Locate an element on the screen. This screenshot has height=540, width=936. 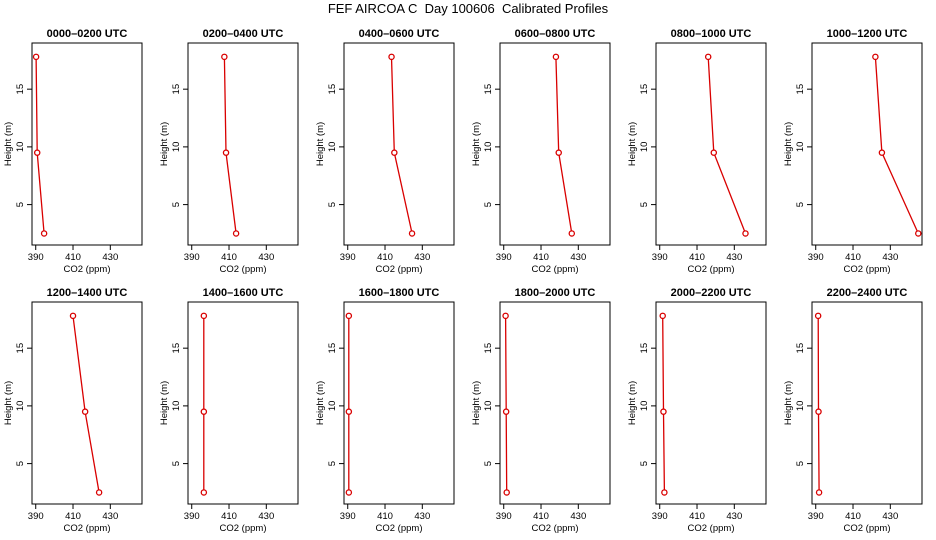
panel-title: 1000–1200 UTC is located at coordinates (867, 34).